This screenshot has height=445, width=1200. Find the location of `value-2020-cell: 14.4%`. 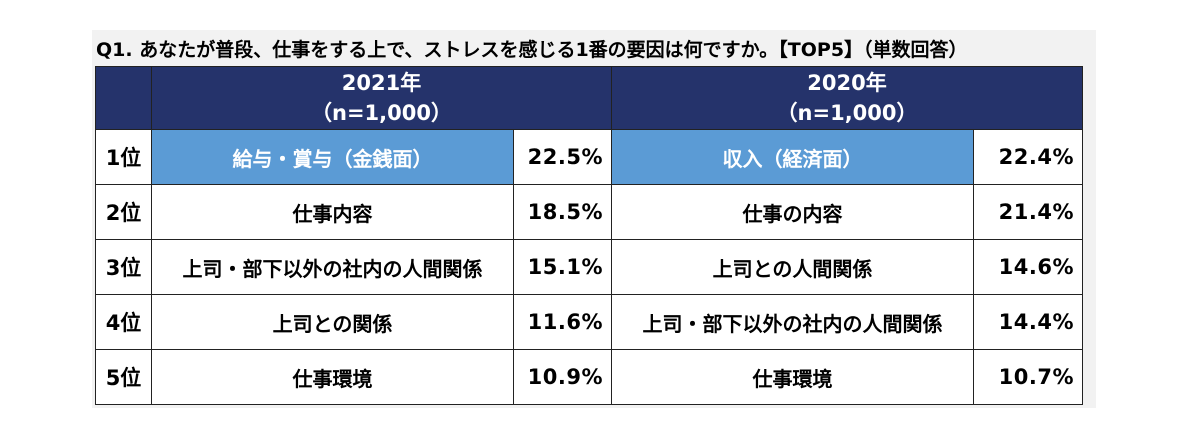

value-2020-cell: 14.4% is located at coordinates (1028, 322).